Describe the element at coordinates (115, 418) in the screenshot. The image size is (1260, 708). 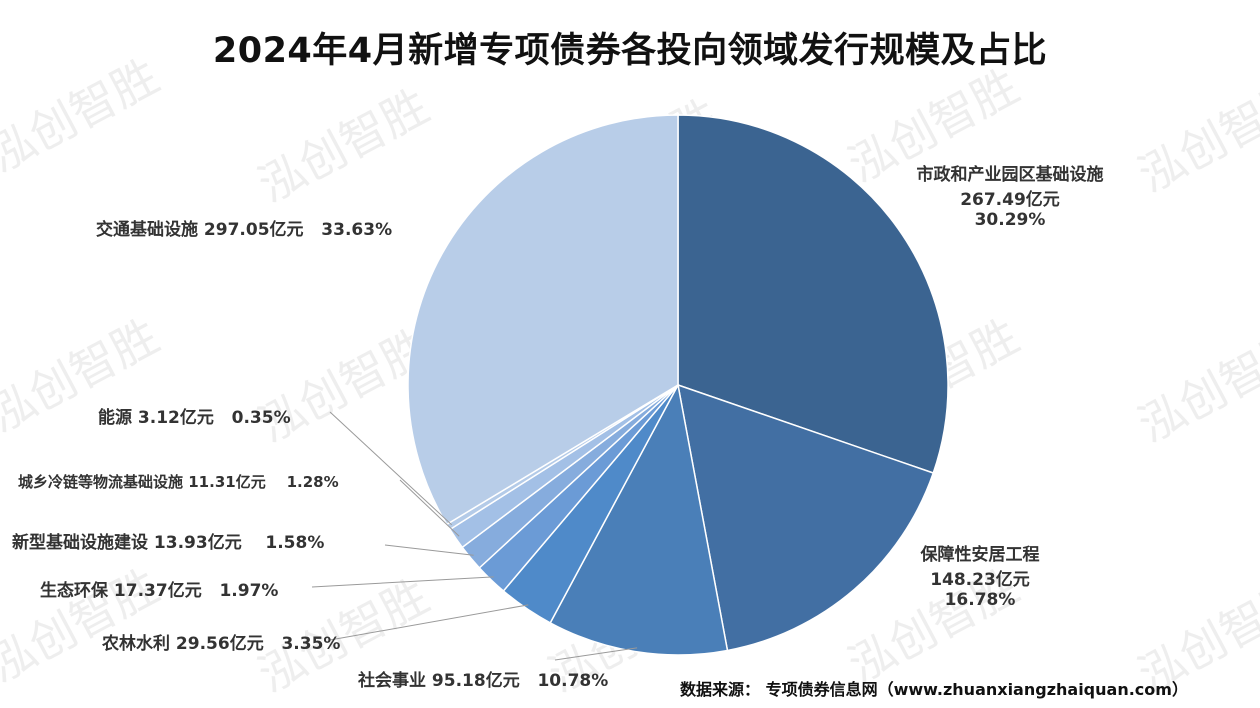
I see `slice-label-name: 能源` at that location.